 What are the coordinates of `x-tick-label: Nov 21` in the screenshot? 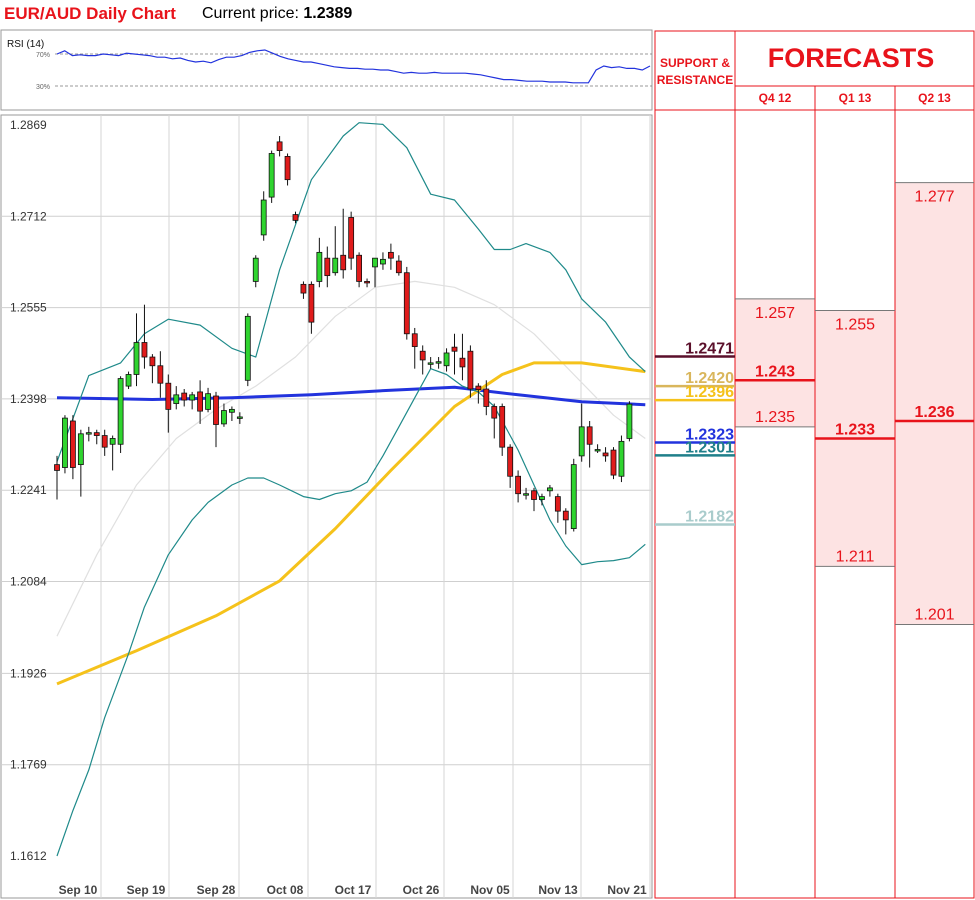 It's located at (627, 890).